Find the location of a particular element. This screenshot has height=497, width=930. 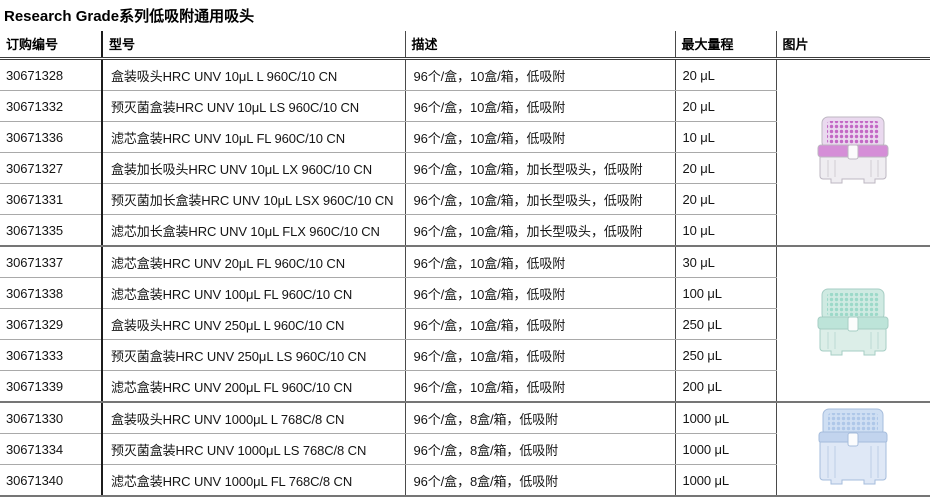

order-number-cell: 30671334 is located at coordinates (51, 449).